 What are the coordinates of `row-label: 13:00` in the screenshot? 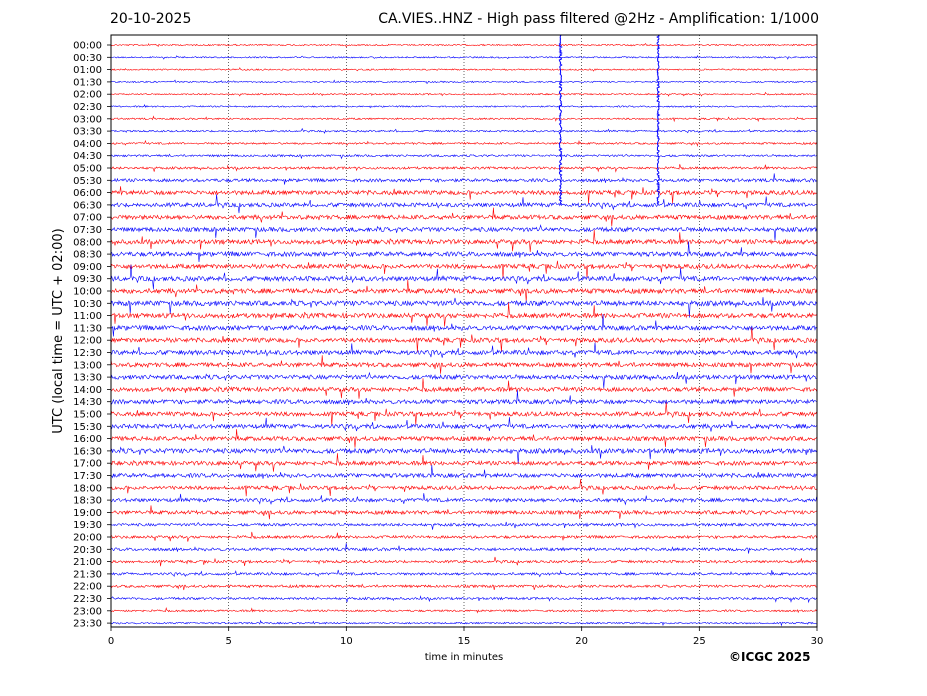 It's located at (87, 365).